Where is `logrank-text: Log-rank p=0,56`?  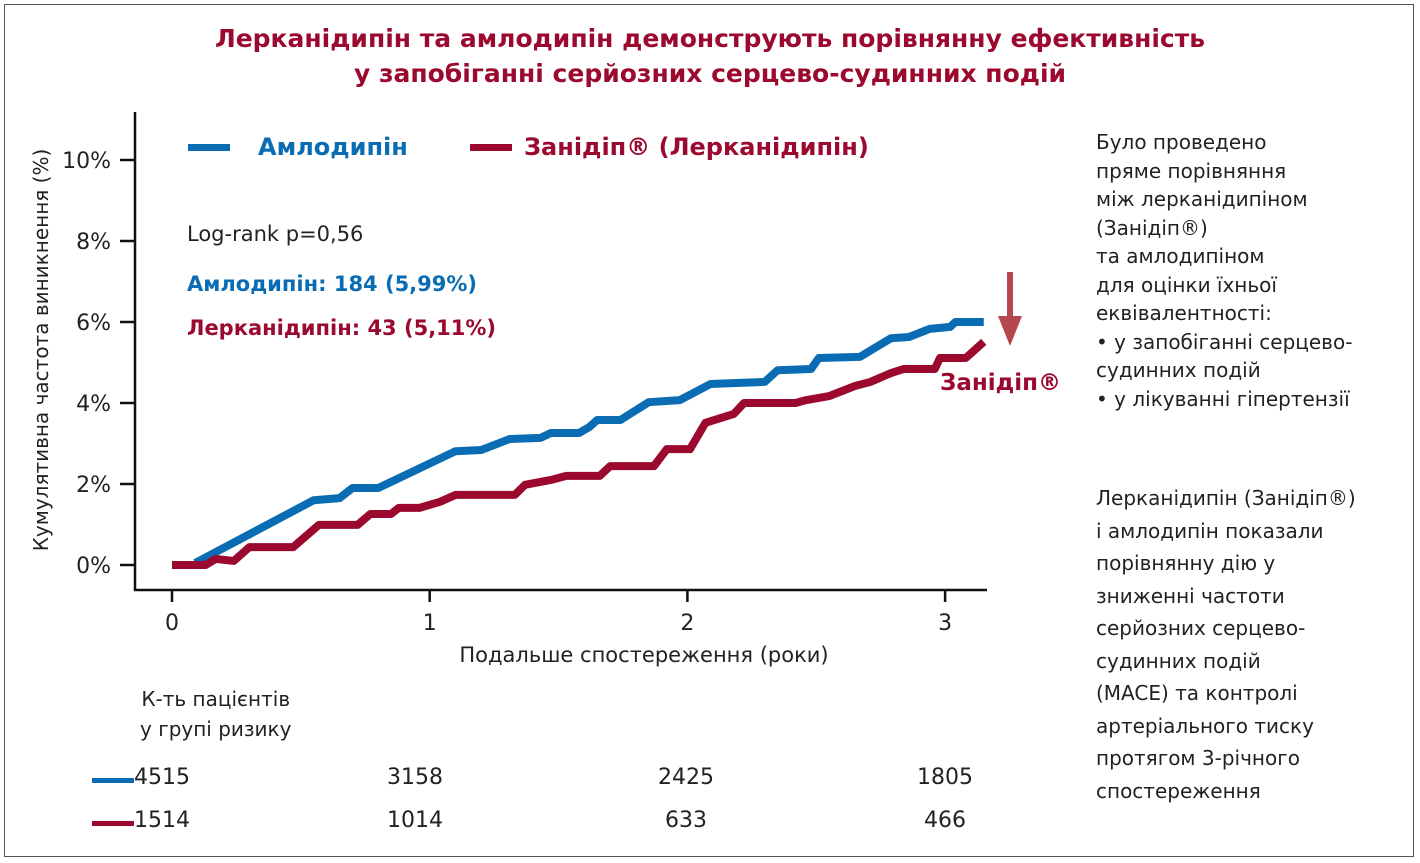 logrank-text: Log-rank p=0,56 is located at coordinates (275, 234).